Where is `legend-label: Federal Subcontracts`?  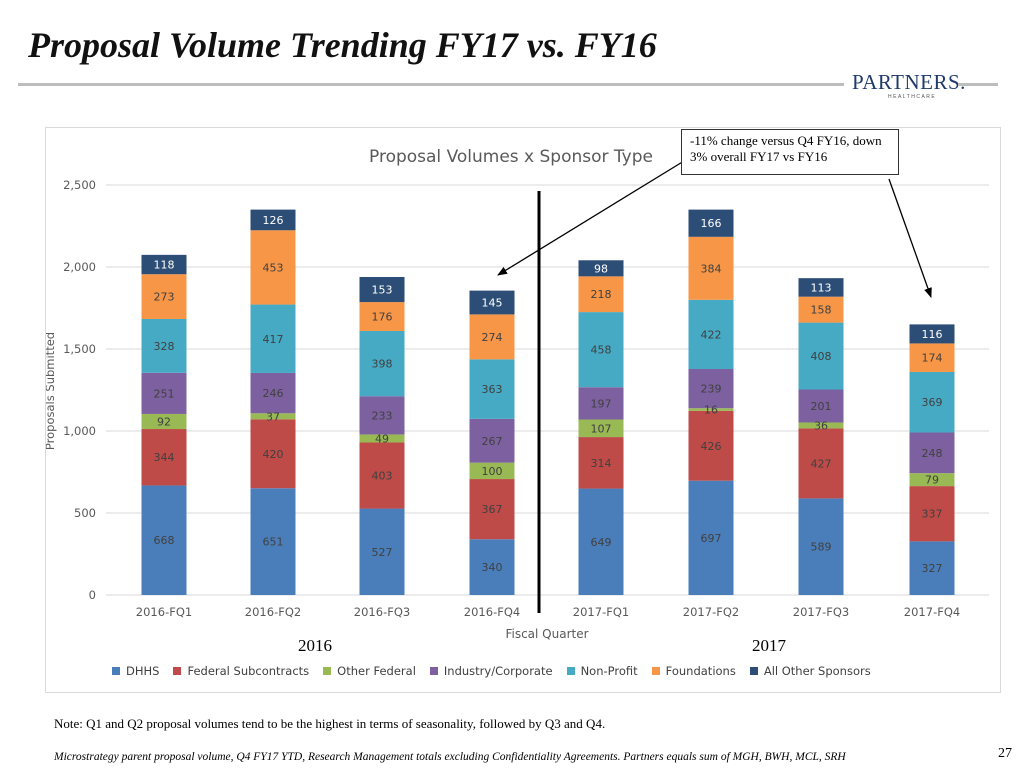
legend-label: Federal Subcontracts is located at coordinates (248, 671).